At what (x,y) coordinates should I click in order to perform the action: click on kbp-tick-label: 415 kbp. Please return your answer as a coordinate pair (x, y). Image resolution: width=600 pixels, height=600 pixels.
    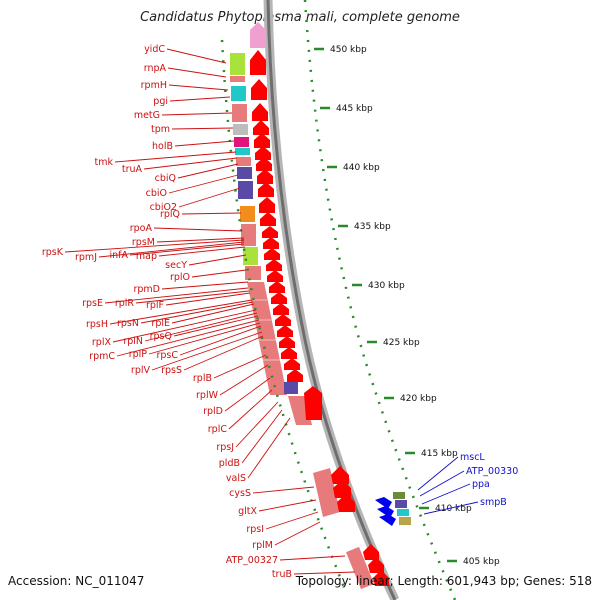
    Looking at the image, I should click on (439, 454).